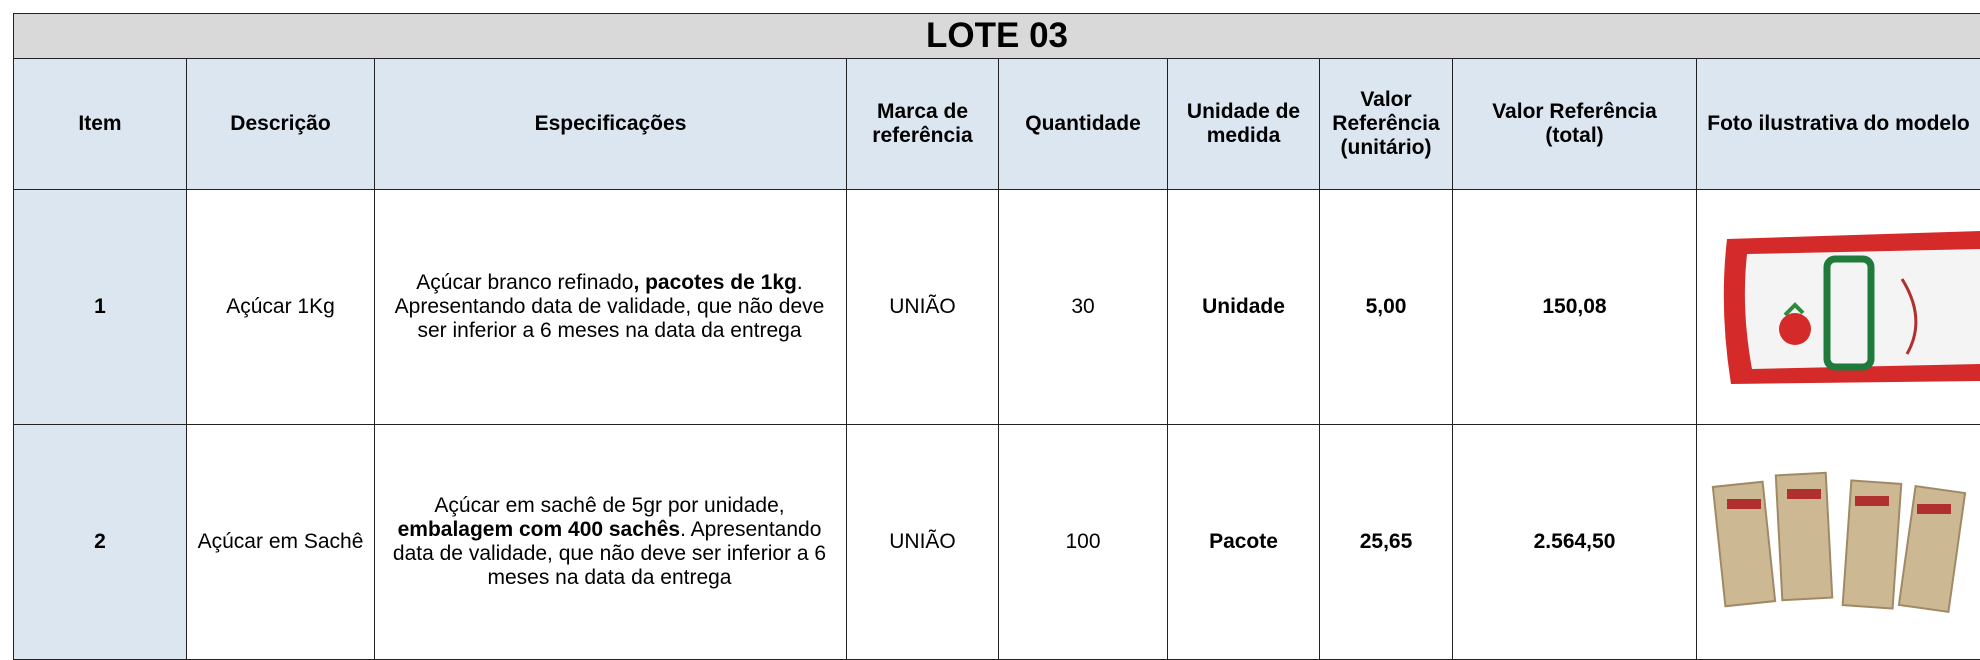  I want to click on table-title: LOTE 03, so click(996, 36).